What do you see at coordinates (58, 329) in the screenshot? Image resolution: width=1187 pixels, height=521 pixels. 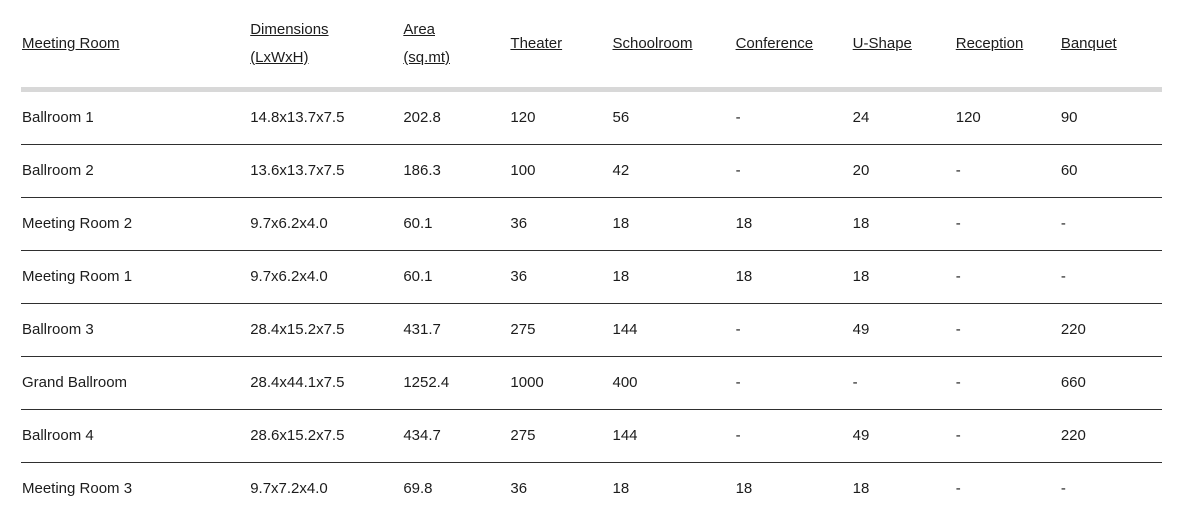 I see `cell-meeting-room: Ballroom 3` at bounding box center [58, 329].